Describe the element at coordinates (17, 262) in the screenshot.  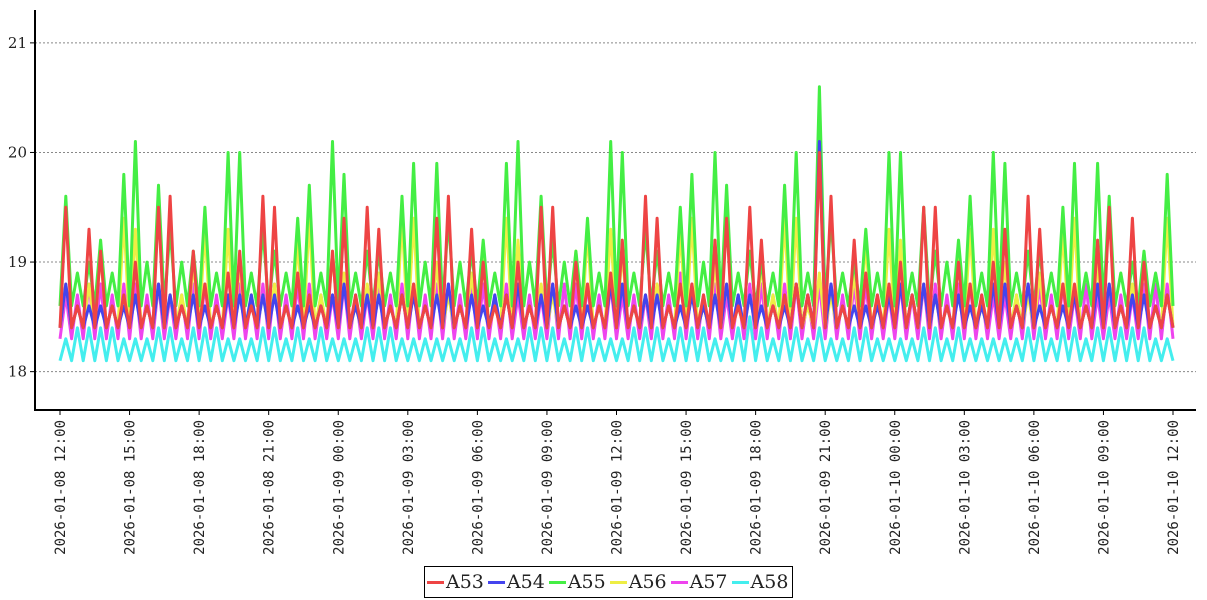
I see `y-tick-label: 19` at that location.